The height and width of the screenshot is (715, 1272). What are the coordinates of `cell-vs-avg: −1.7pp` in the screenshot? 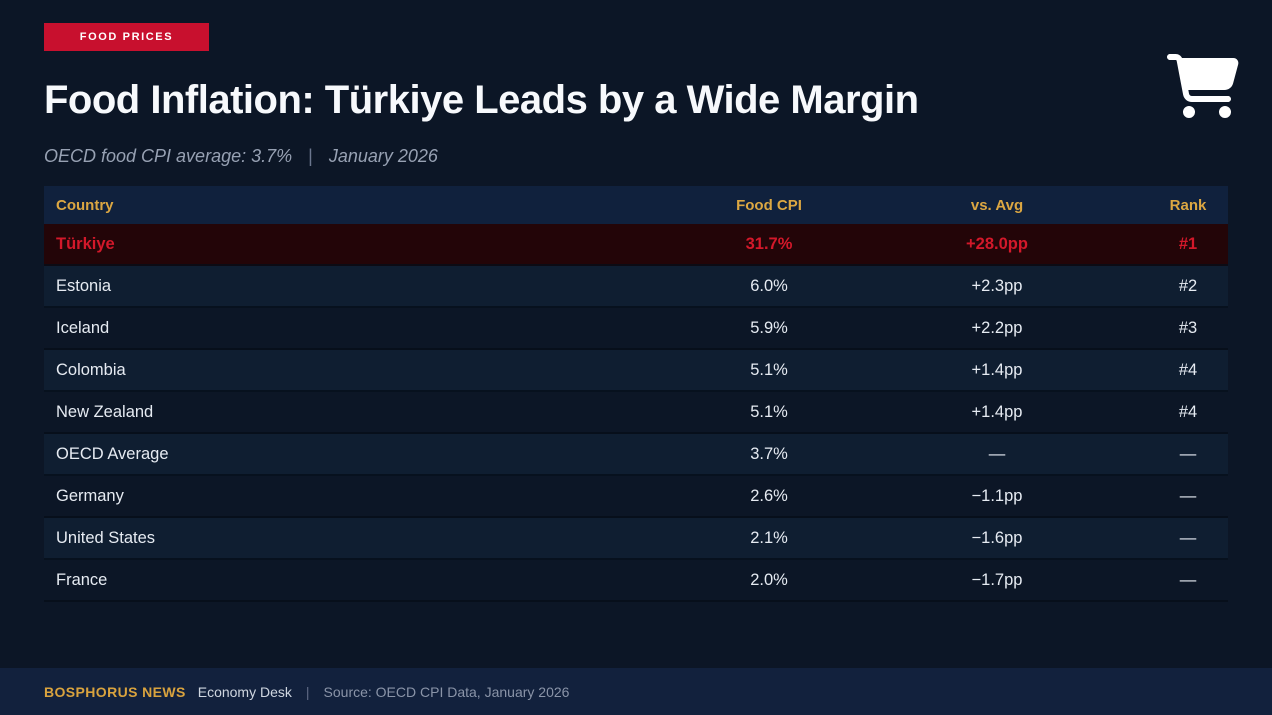 It's located at (997, 579).